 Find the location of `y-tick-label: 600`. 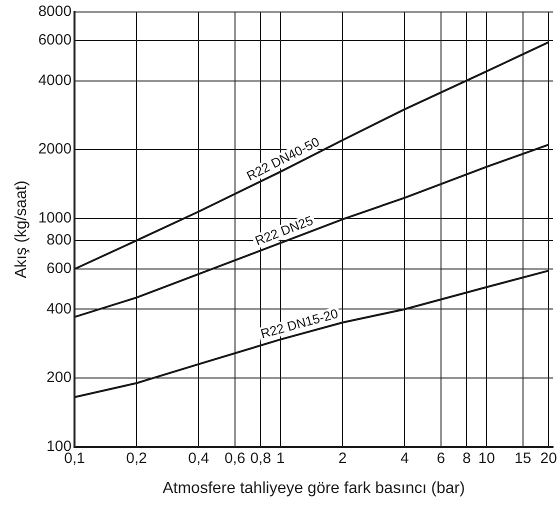

y-tick-label: 600 is located at coordinates (59, 269).